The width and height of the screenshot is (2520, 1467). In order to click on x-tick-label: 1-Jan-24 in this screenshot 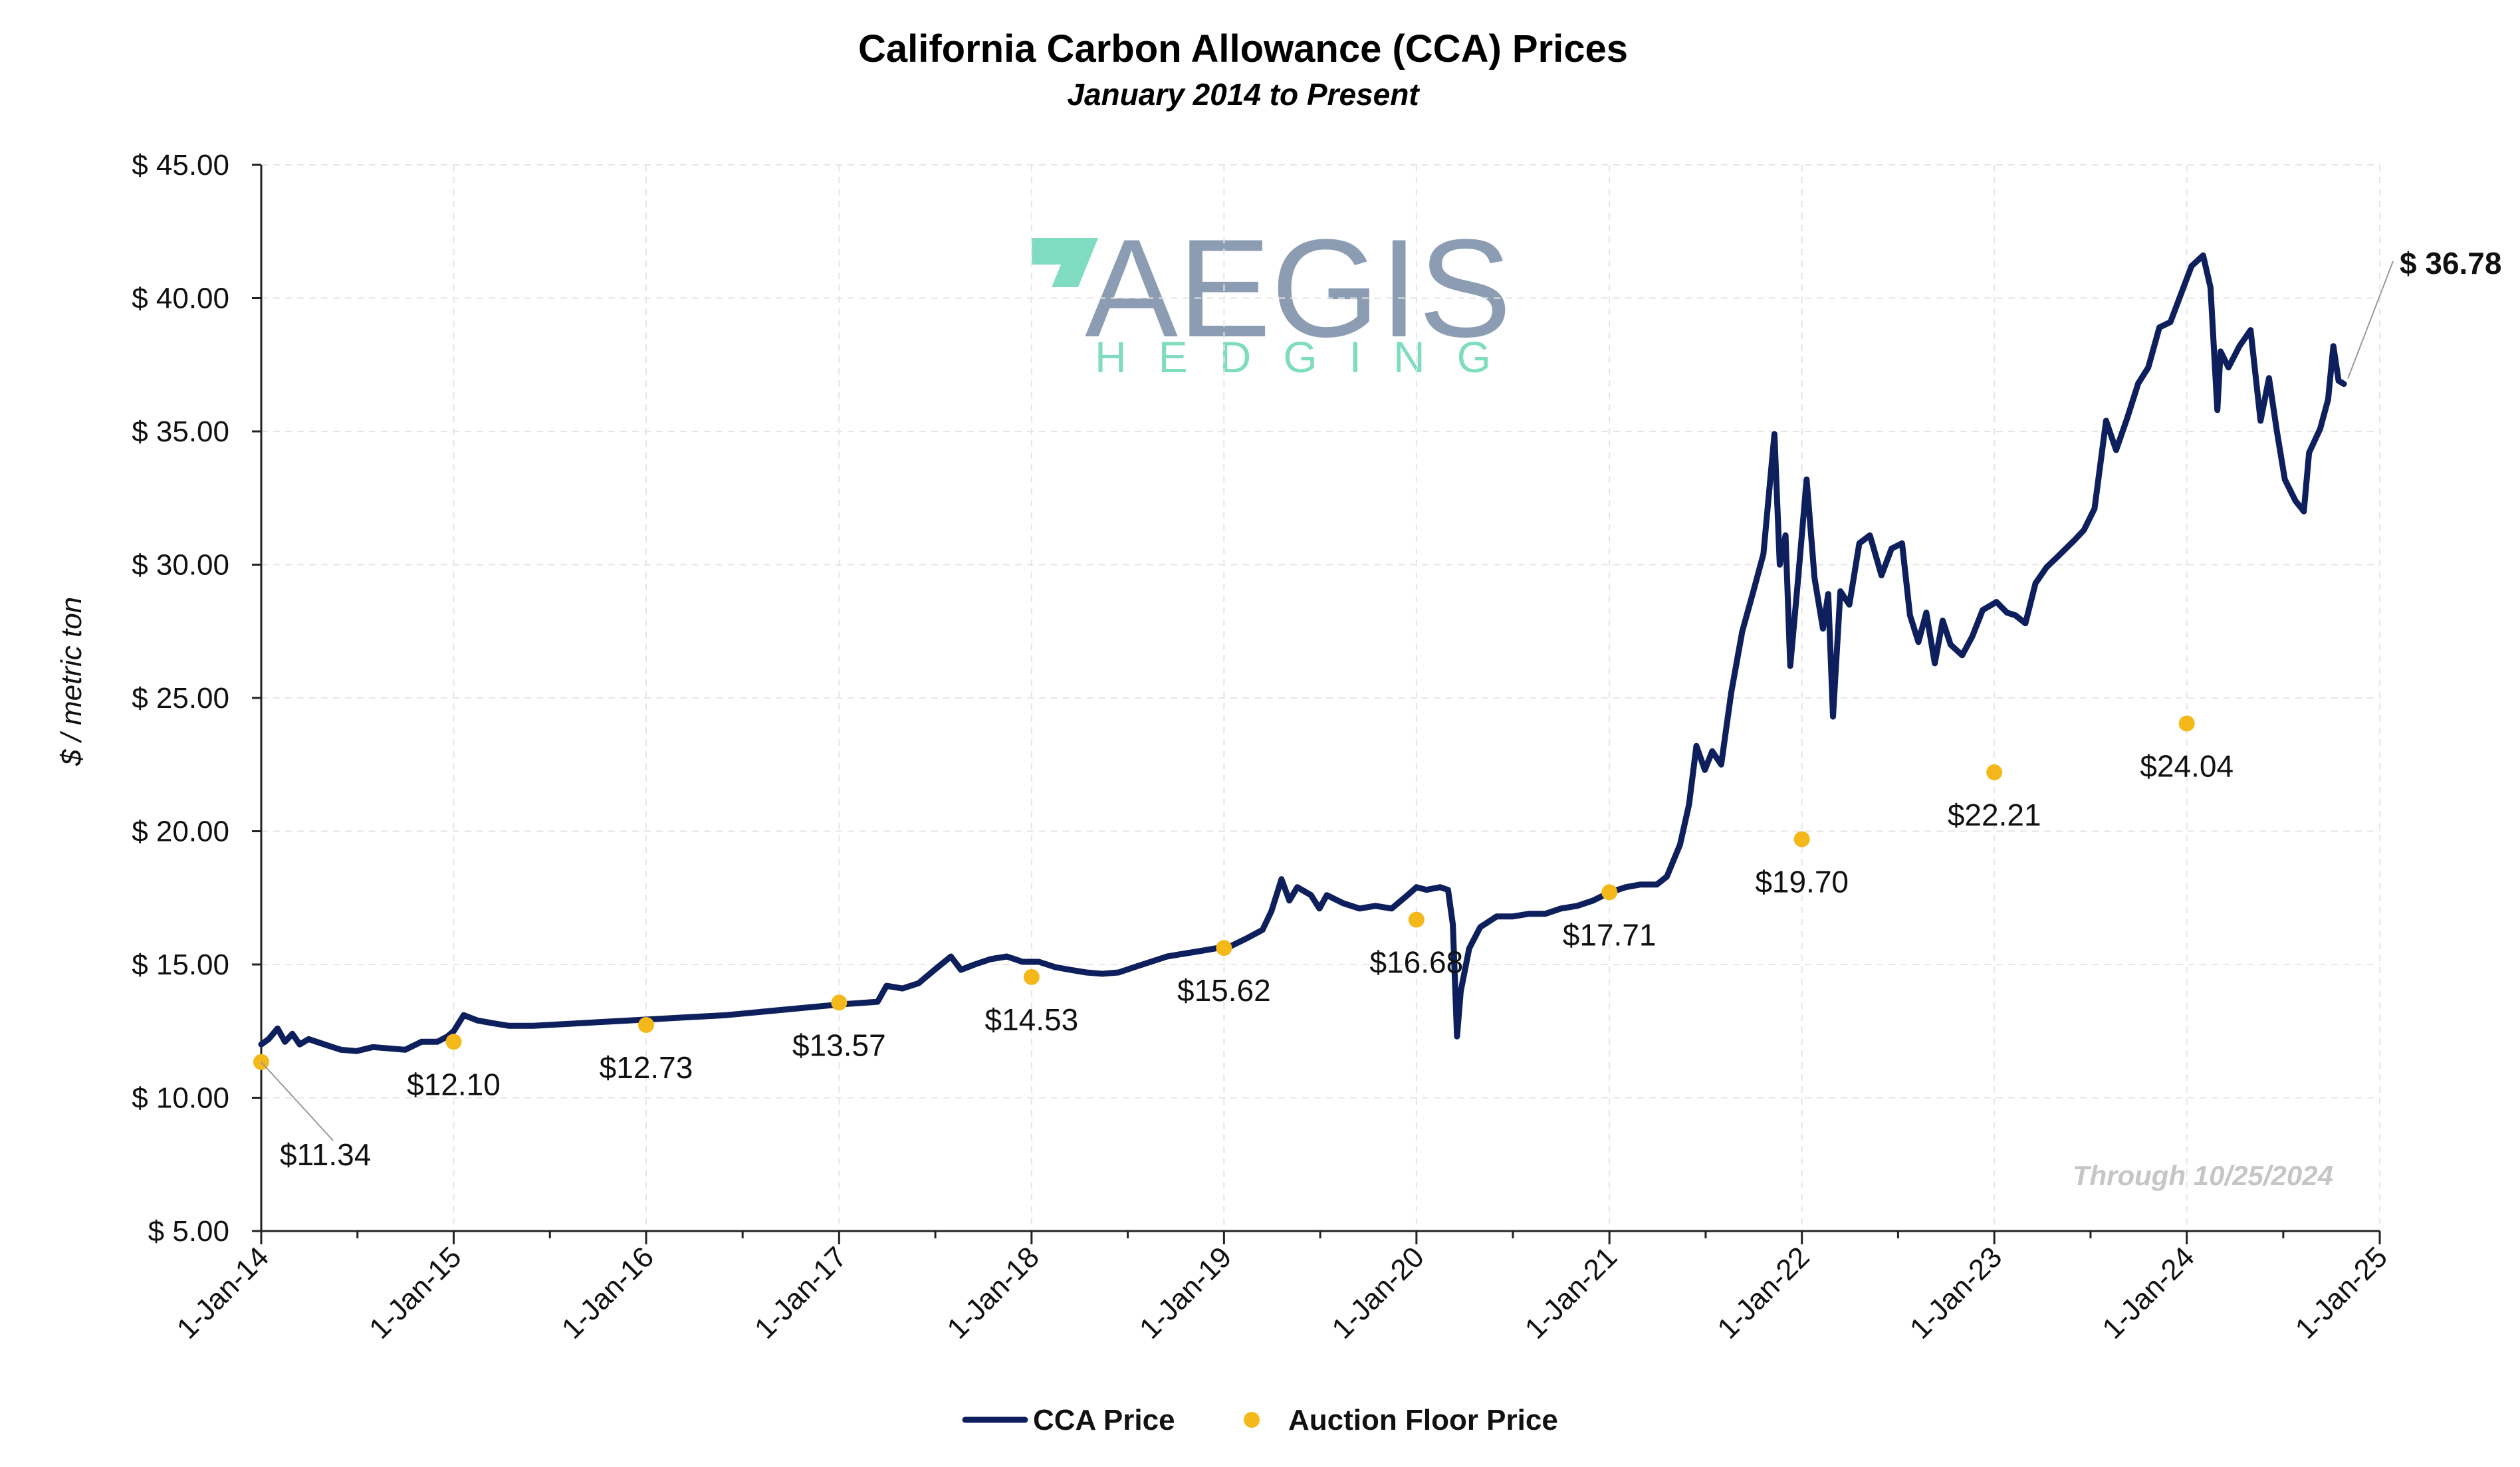, I will do `click(2148, 1293)`.